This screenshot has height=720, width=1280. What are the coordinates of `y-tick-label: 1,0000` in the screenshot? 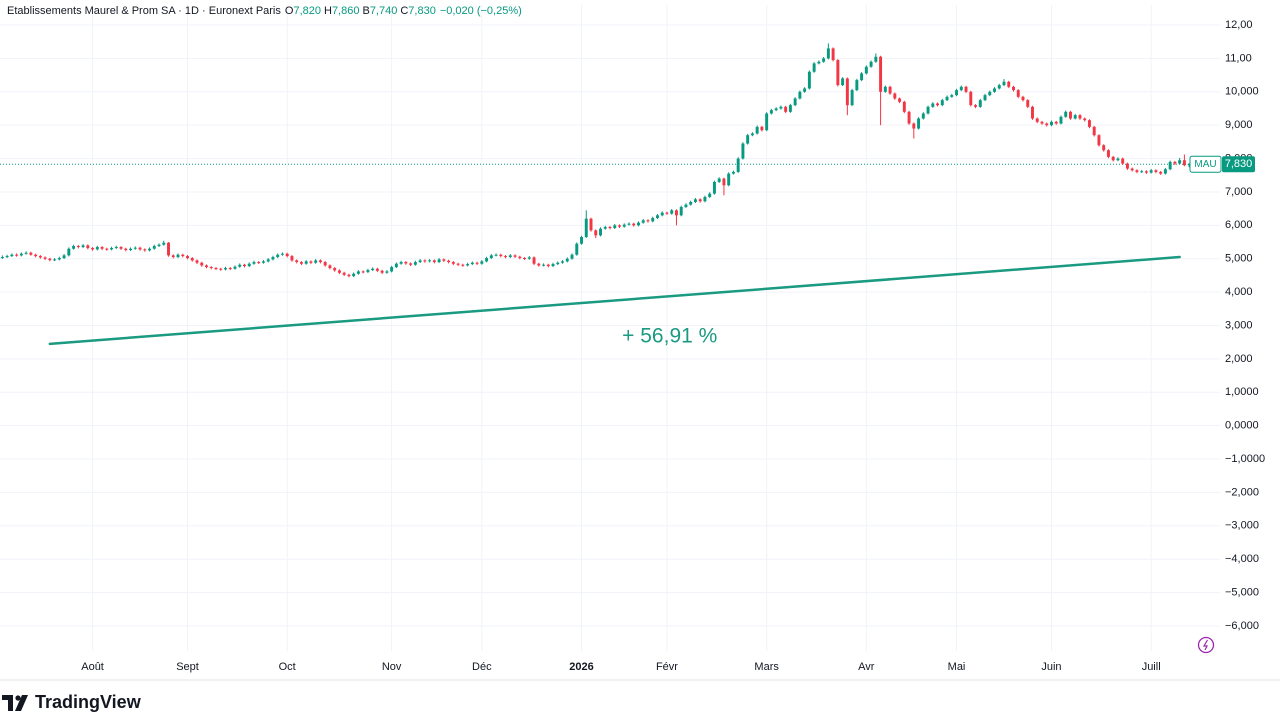 It's located at (1242, 392).